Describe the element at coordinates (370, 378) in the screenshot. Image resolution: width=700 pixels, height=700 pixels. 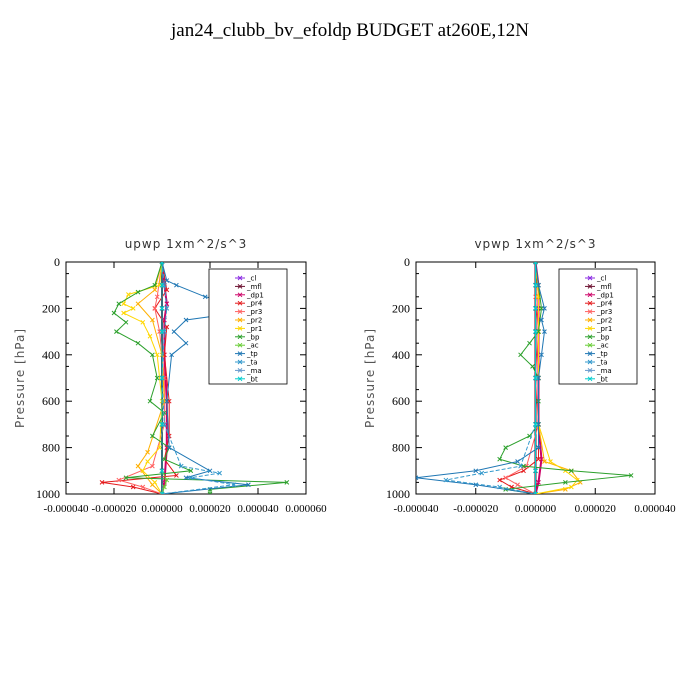
I see `y-axis-label: Pressure [hPa]` at that location.